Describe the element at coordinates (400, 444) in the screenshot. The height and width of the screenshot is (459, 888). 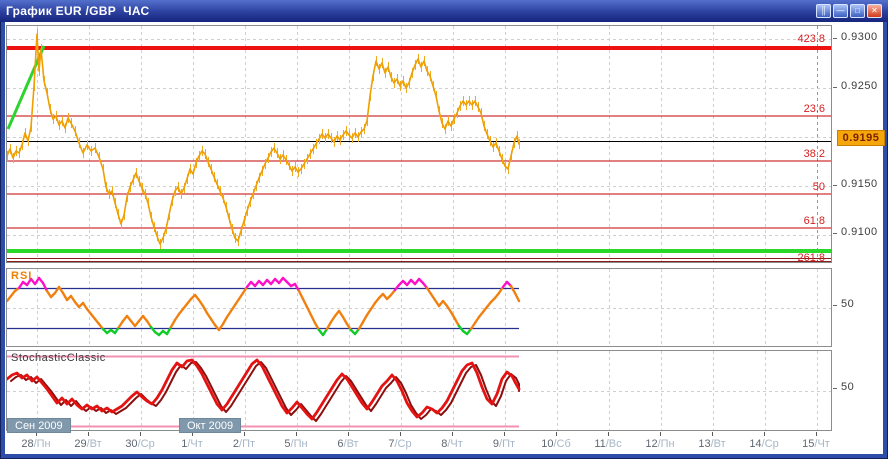
I see `date-label: 7/Ср` at that location.